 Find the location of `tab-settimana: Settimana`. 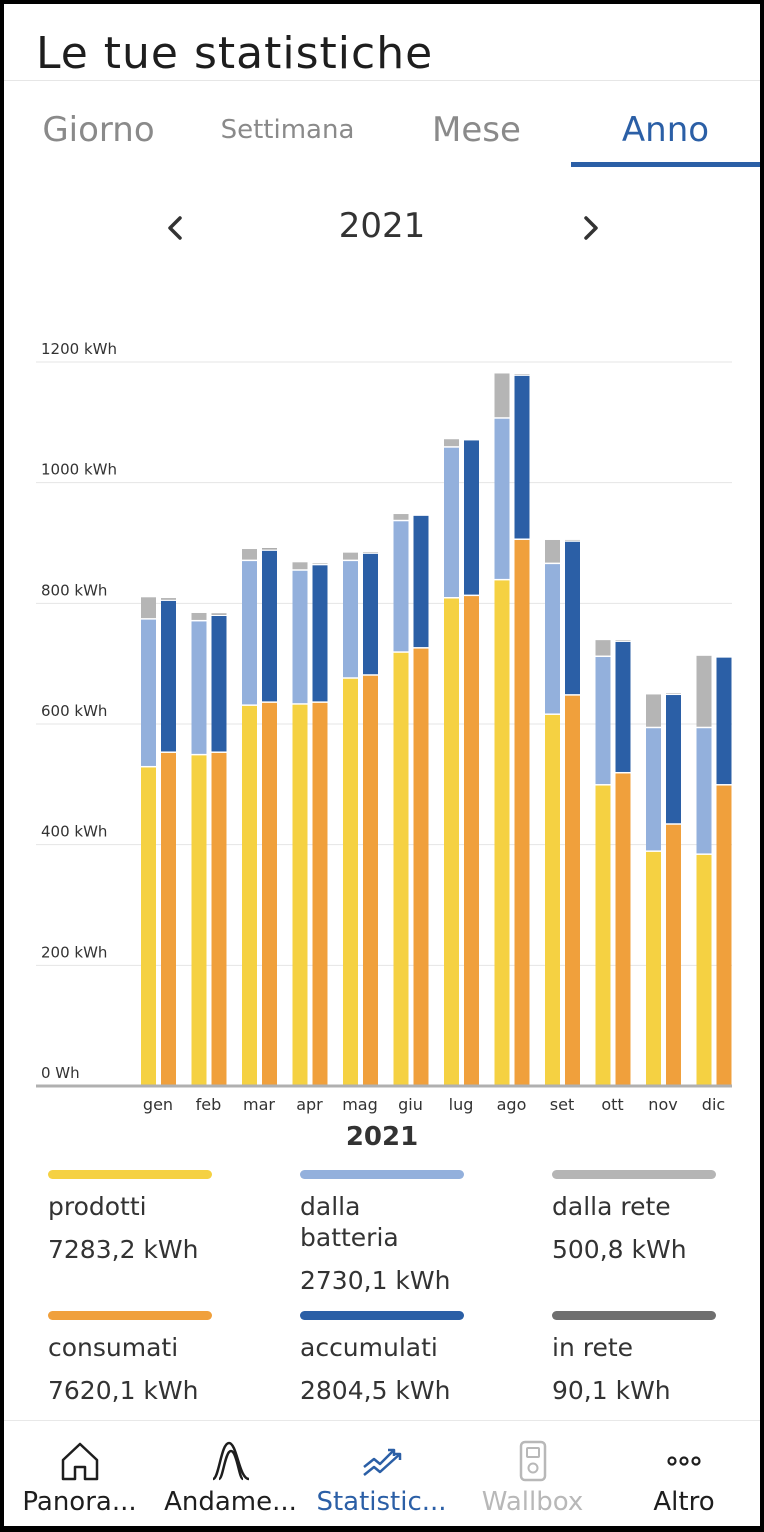

tab-settimana: Settimana is located at coordinates (287, 130).